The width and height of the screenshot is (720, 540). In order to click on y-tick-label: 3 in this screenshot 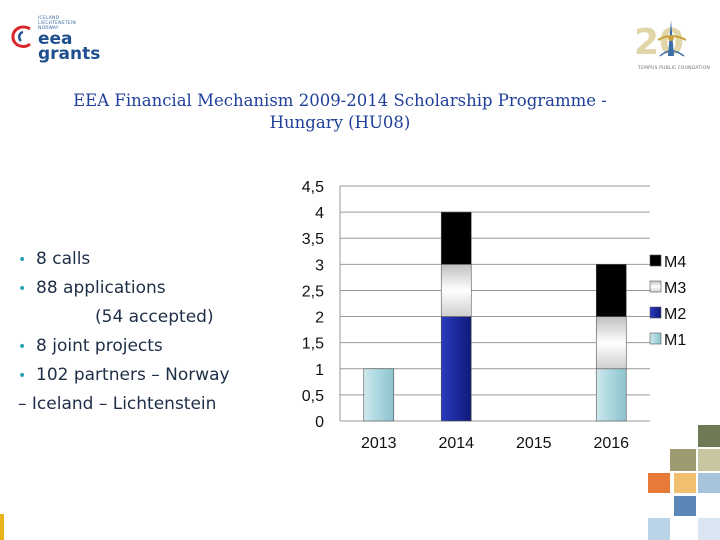, I will do `click(319, 265)`.